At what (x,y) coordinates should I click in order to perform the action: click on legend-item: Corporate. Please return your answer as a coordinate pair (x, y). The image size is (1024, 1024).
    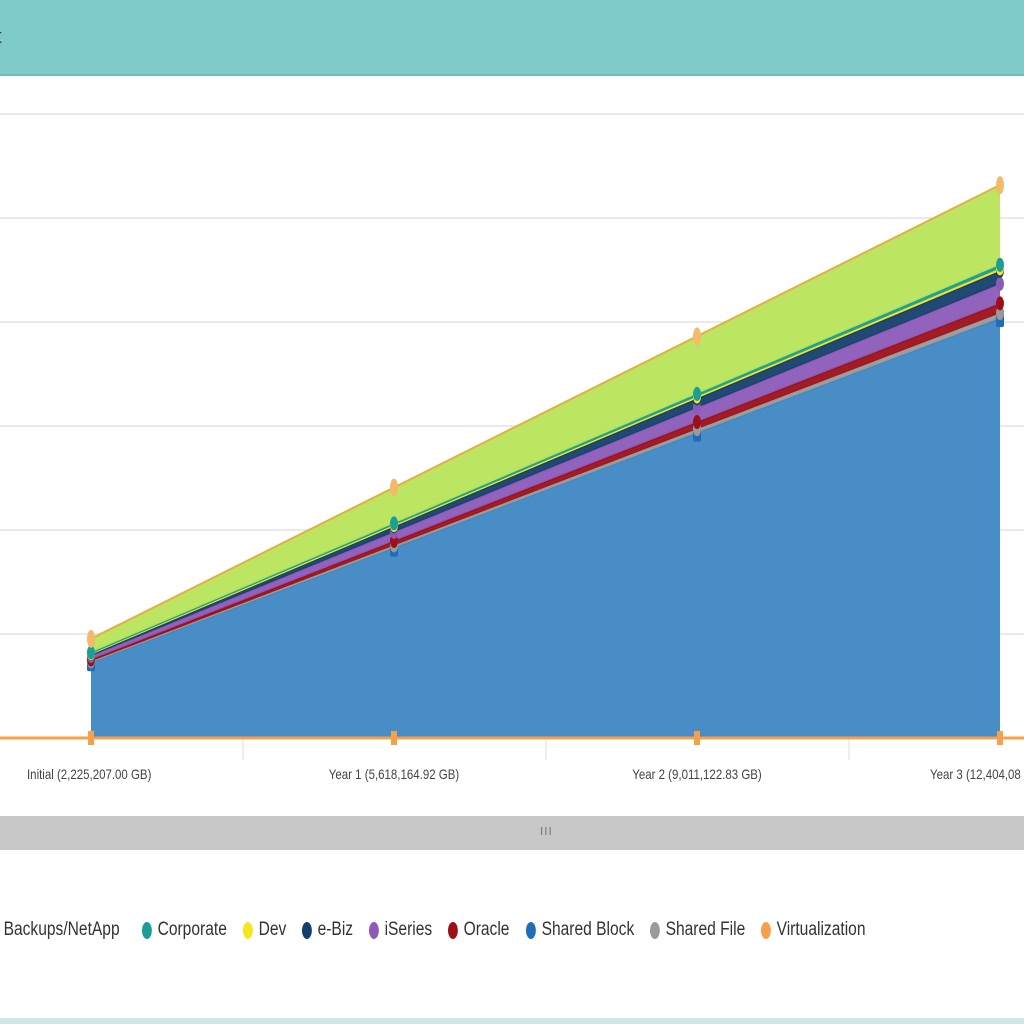
    Looking at the image, I should click on (184, 930).